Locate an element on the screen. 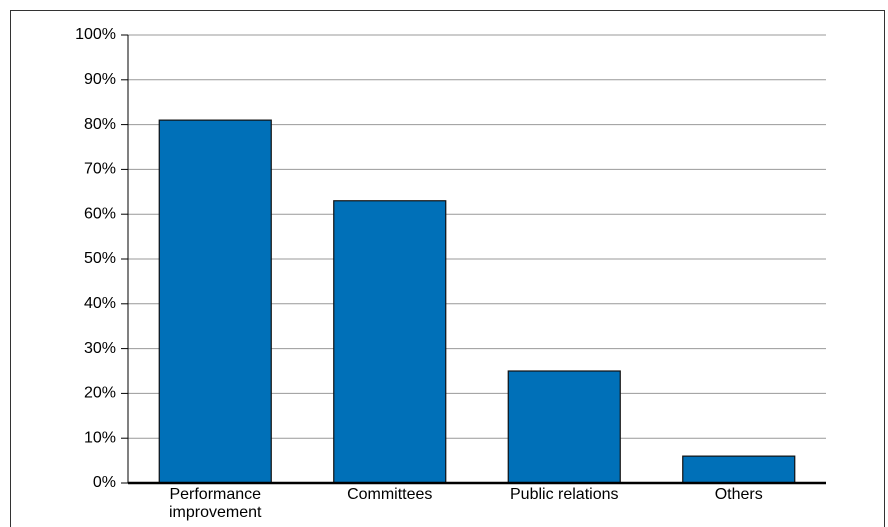  x-tick-label: Public relations is located at coordinates (564, 494).